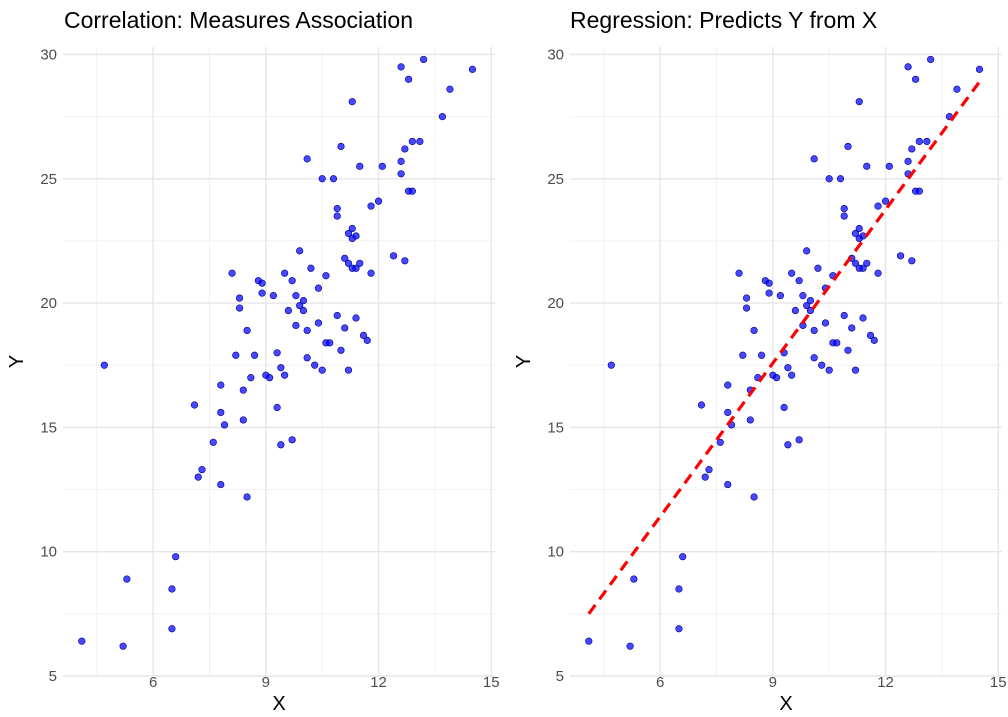 Image resolution: width=1008 pixels, height=717 pixels. What do you see at coordinates (17, 361) in the screenshot?
I see `y-axis-title: Y` at bounding box center [17, 361].